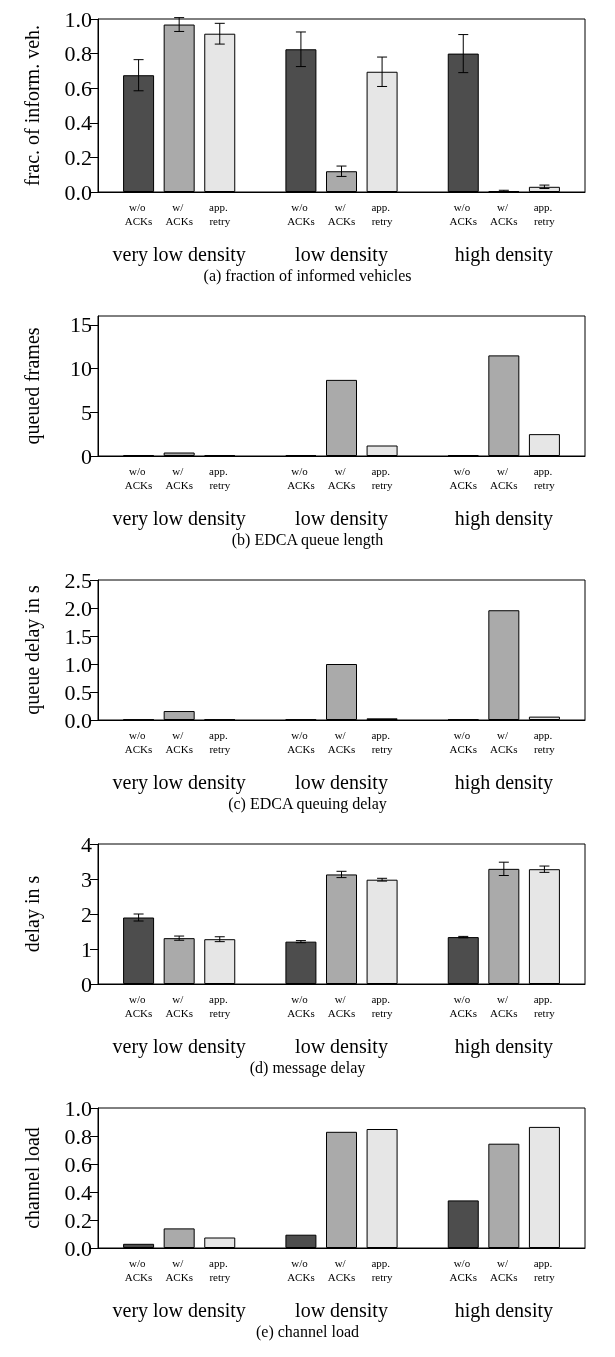 The height and width of the screenshot is (1357, 615). Describe the element at coordinates (86, 949) in the screenshot. I see `y-tick-label: 1` at that location.